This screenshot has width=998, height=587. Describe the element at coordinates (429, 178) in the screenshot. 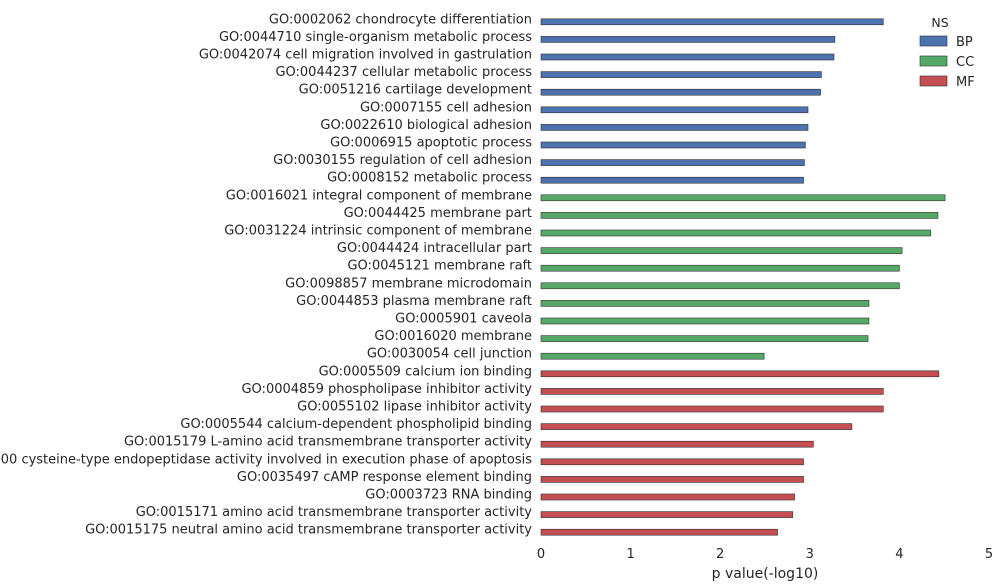

I see `category-label: GO:0008152 metabolic process` at that location.